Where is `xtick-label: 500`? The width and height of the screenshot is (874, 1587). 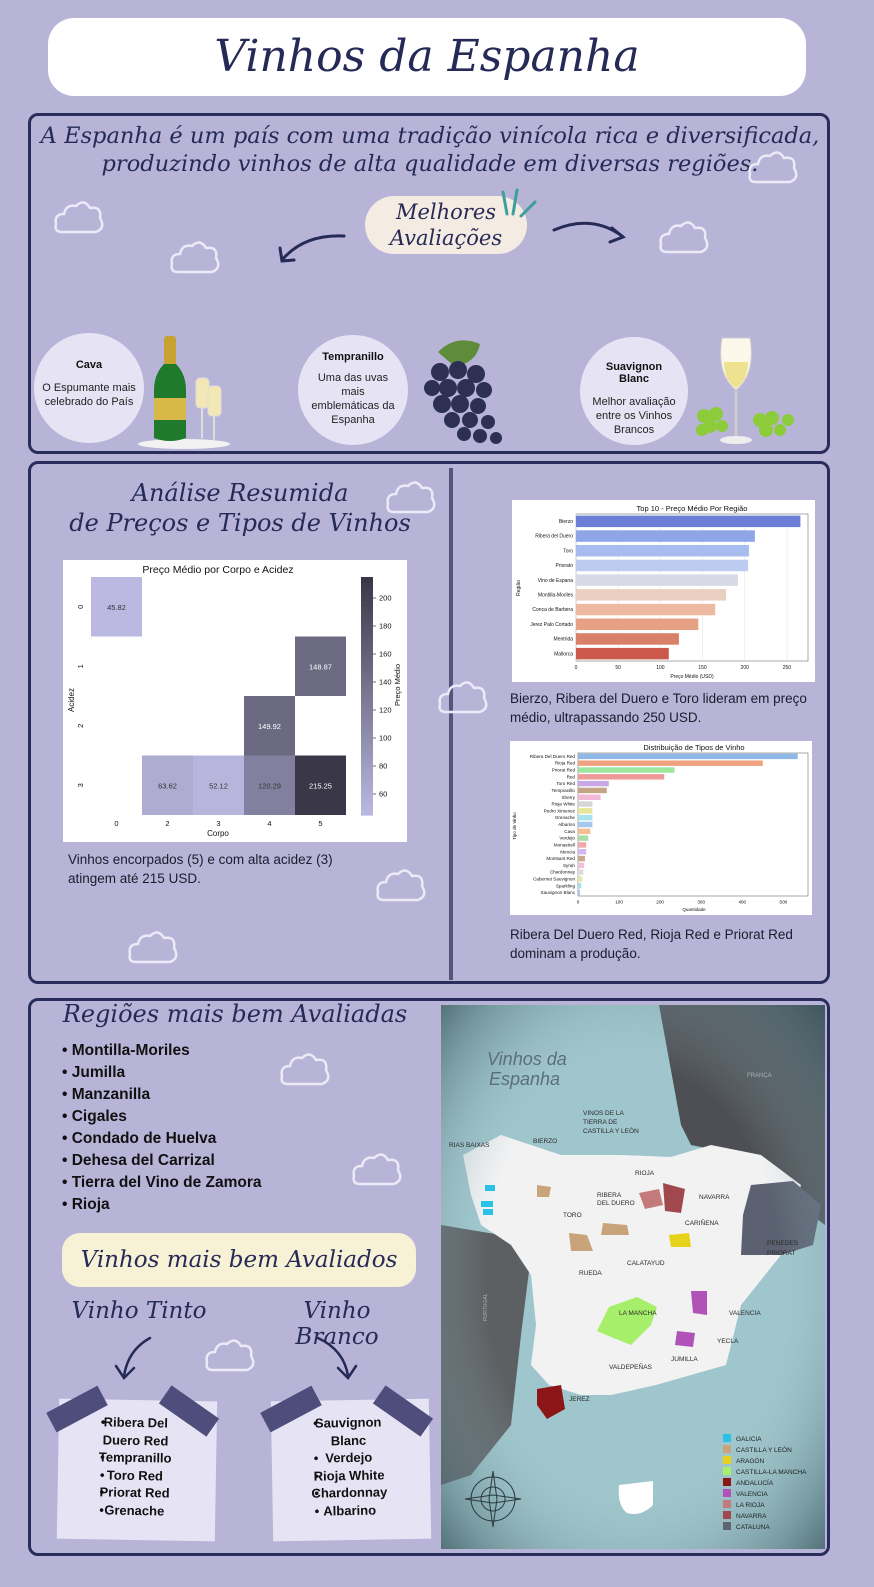 xtick-label: 500 is located at coordinates (784, 902).